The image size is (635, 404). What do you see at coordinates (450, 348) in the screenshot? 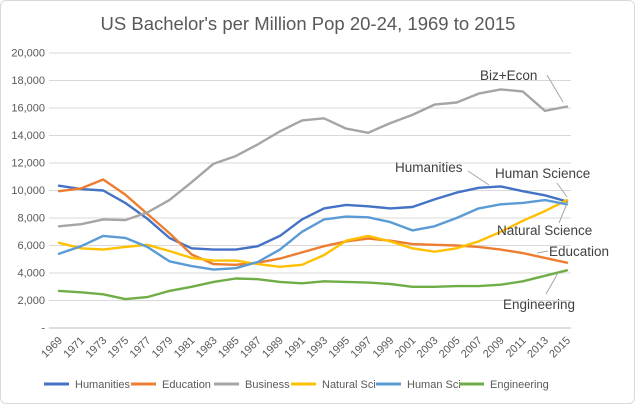
I see `x-tick-label: 2005` at bounding box center [450, 348].